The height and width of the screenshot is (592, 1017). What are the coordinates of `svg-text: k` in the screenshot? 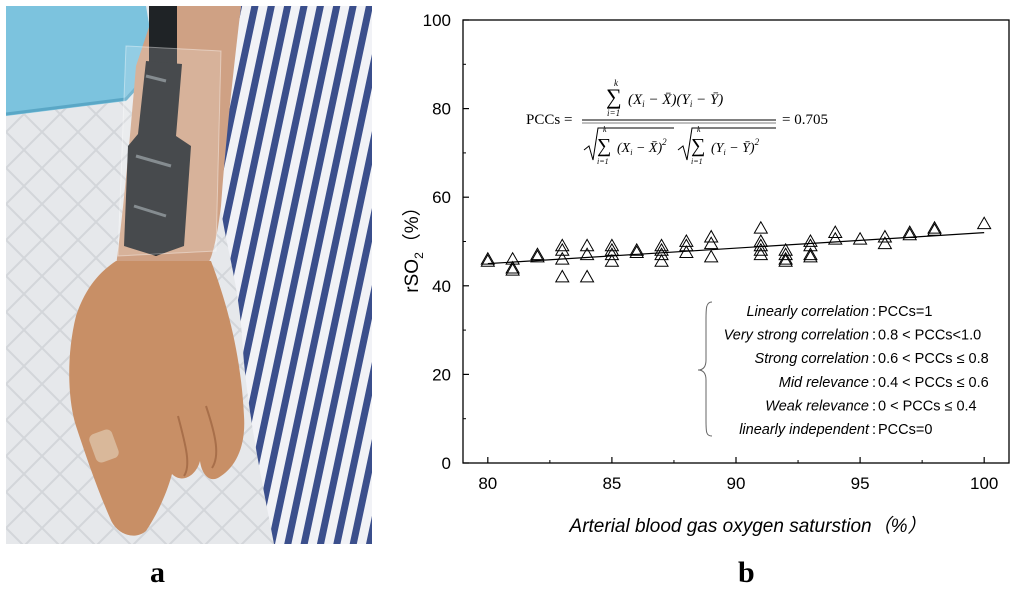 It's located at (605, 129).